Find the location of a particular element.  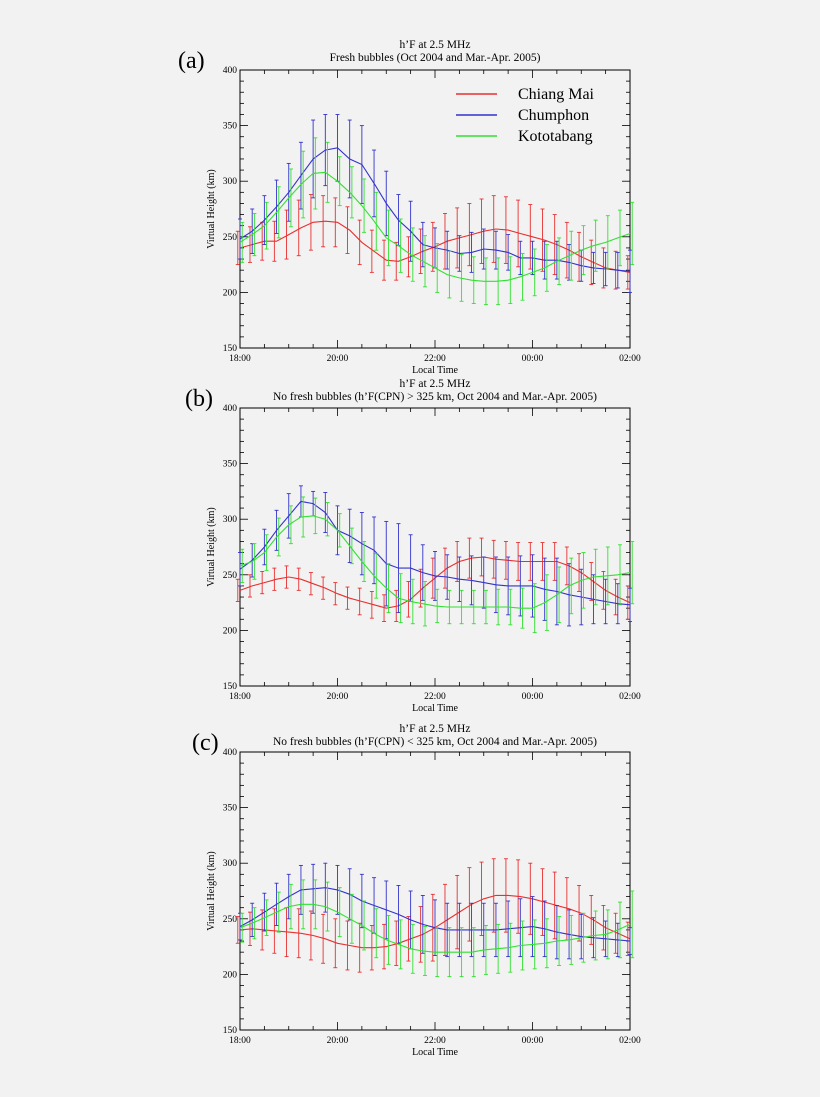

plot-frame is located at coordinates (435, 547).